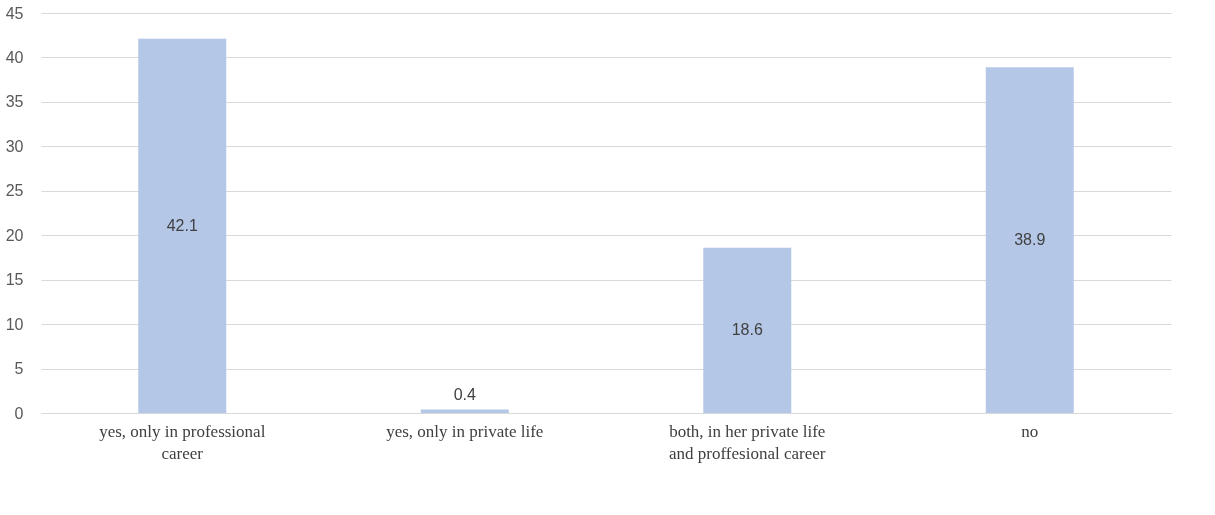 The image size is (1215, 515). Describe the element at coordinates (14, 102) in the screenshot. I see `y-tick-label: 35` at that location.